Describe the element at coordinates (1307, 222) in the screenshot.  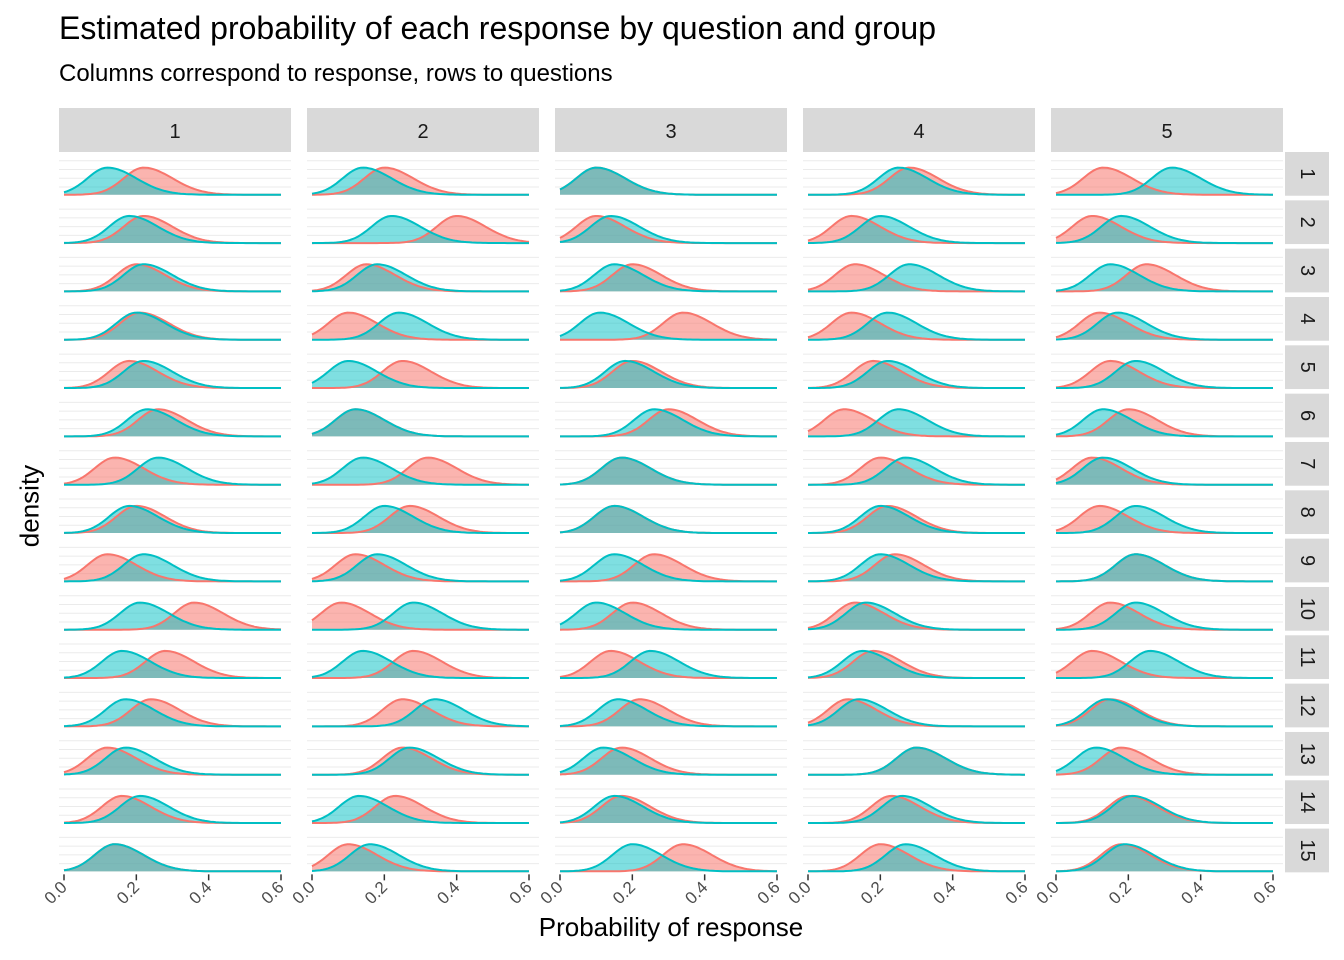
I see `row-strip-label-2: 2` at that location.